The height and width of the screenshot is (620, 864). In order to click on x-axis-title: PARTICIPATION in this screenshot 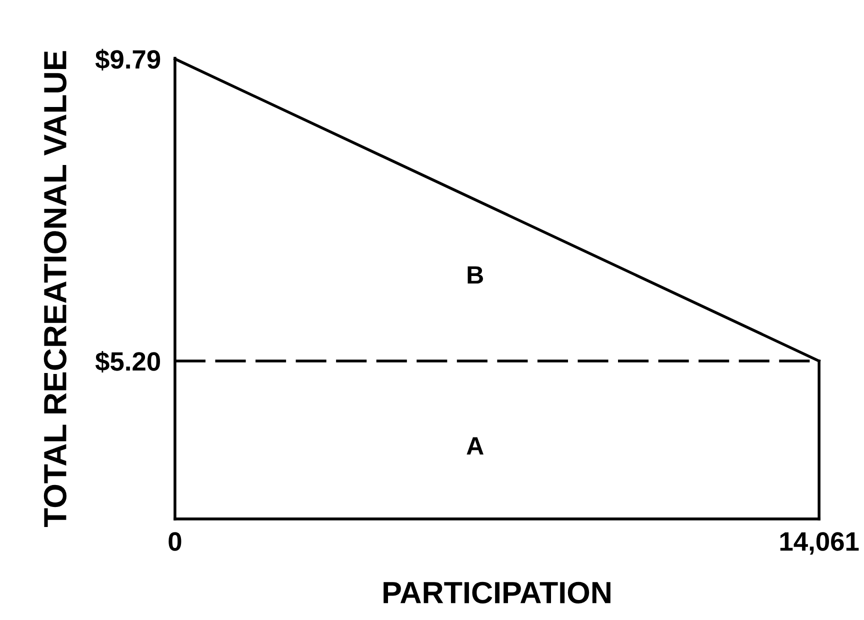, I will do `click(497, 593)`.